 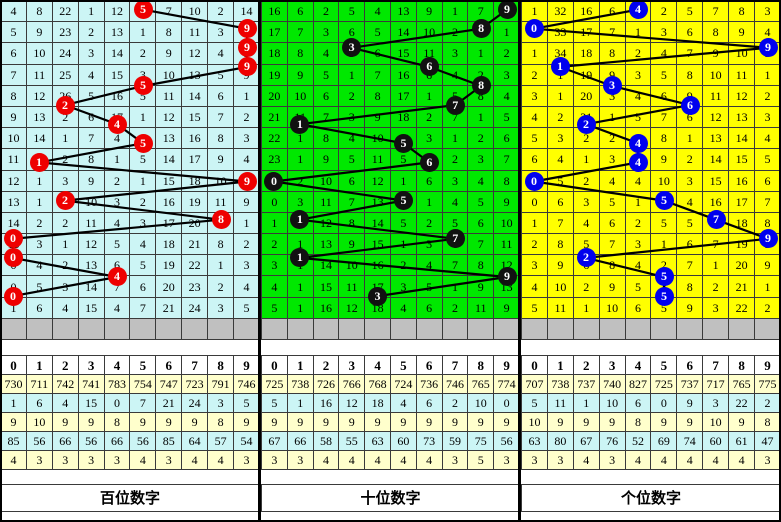 I want to click on grid-cell, so click(x=246, y=329).